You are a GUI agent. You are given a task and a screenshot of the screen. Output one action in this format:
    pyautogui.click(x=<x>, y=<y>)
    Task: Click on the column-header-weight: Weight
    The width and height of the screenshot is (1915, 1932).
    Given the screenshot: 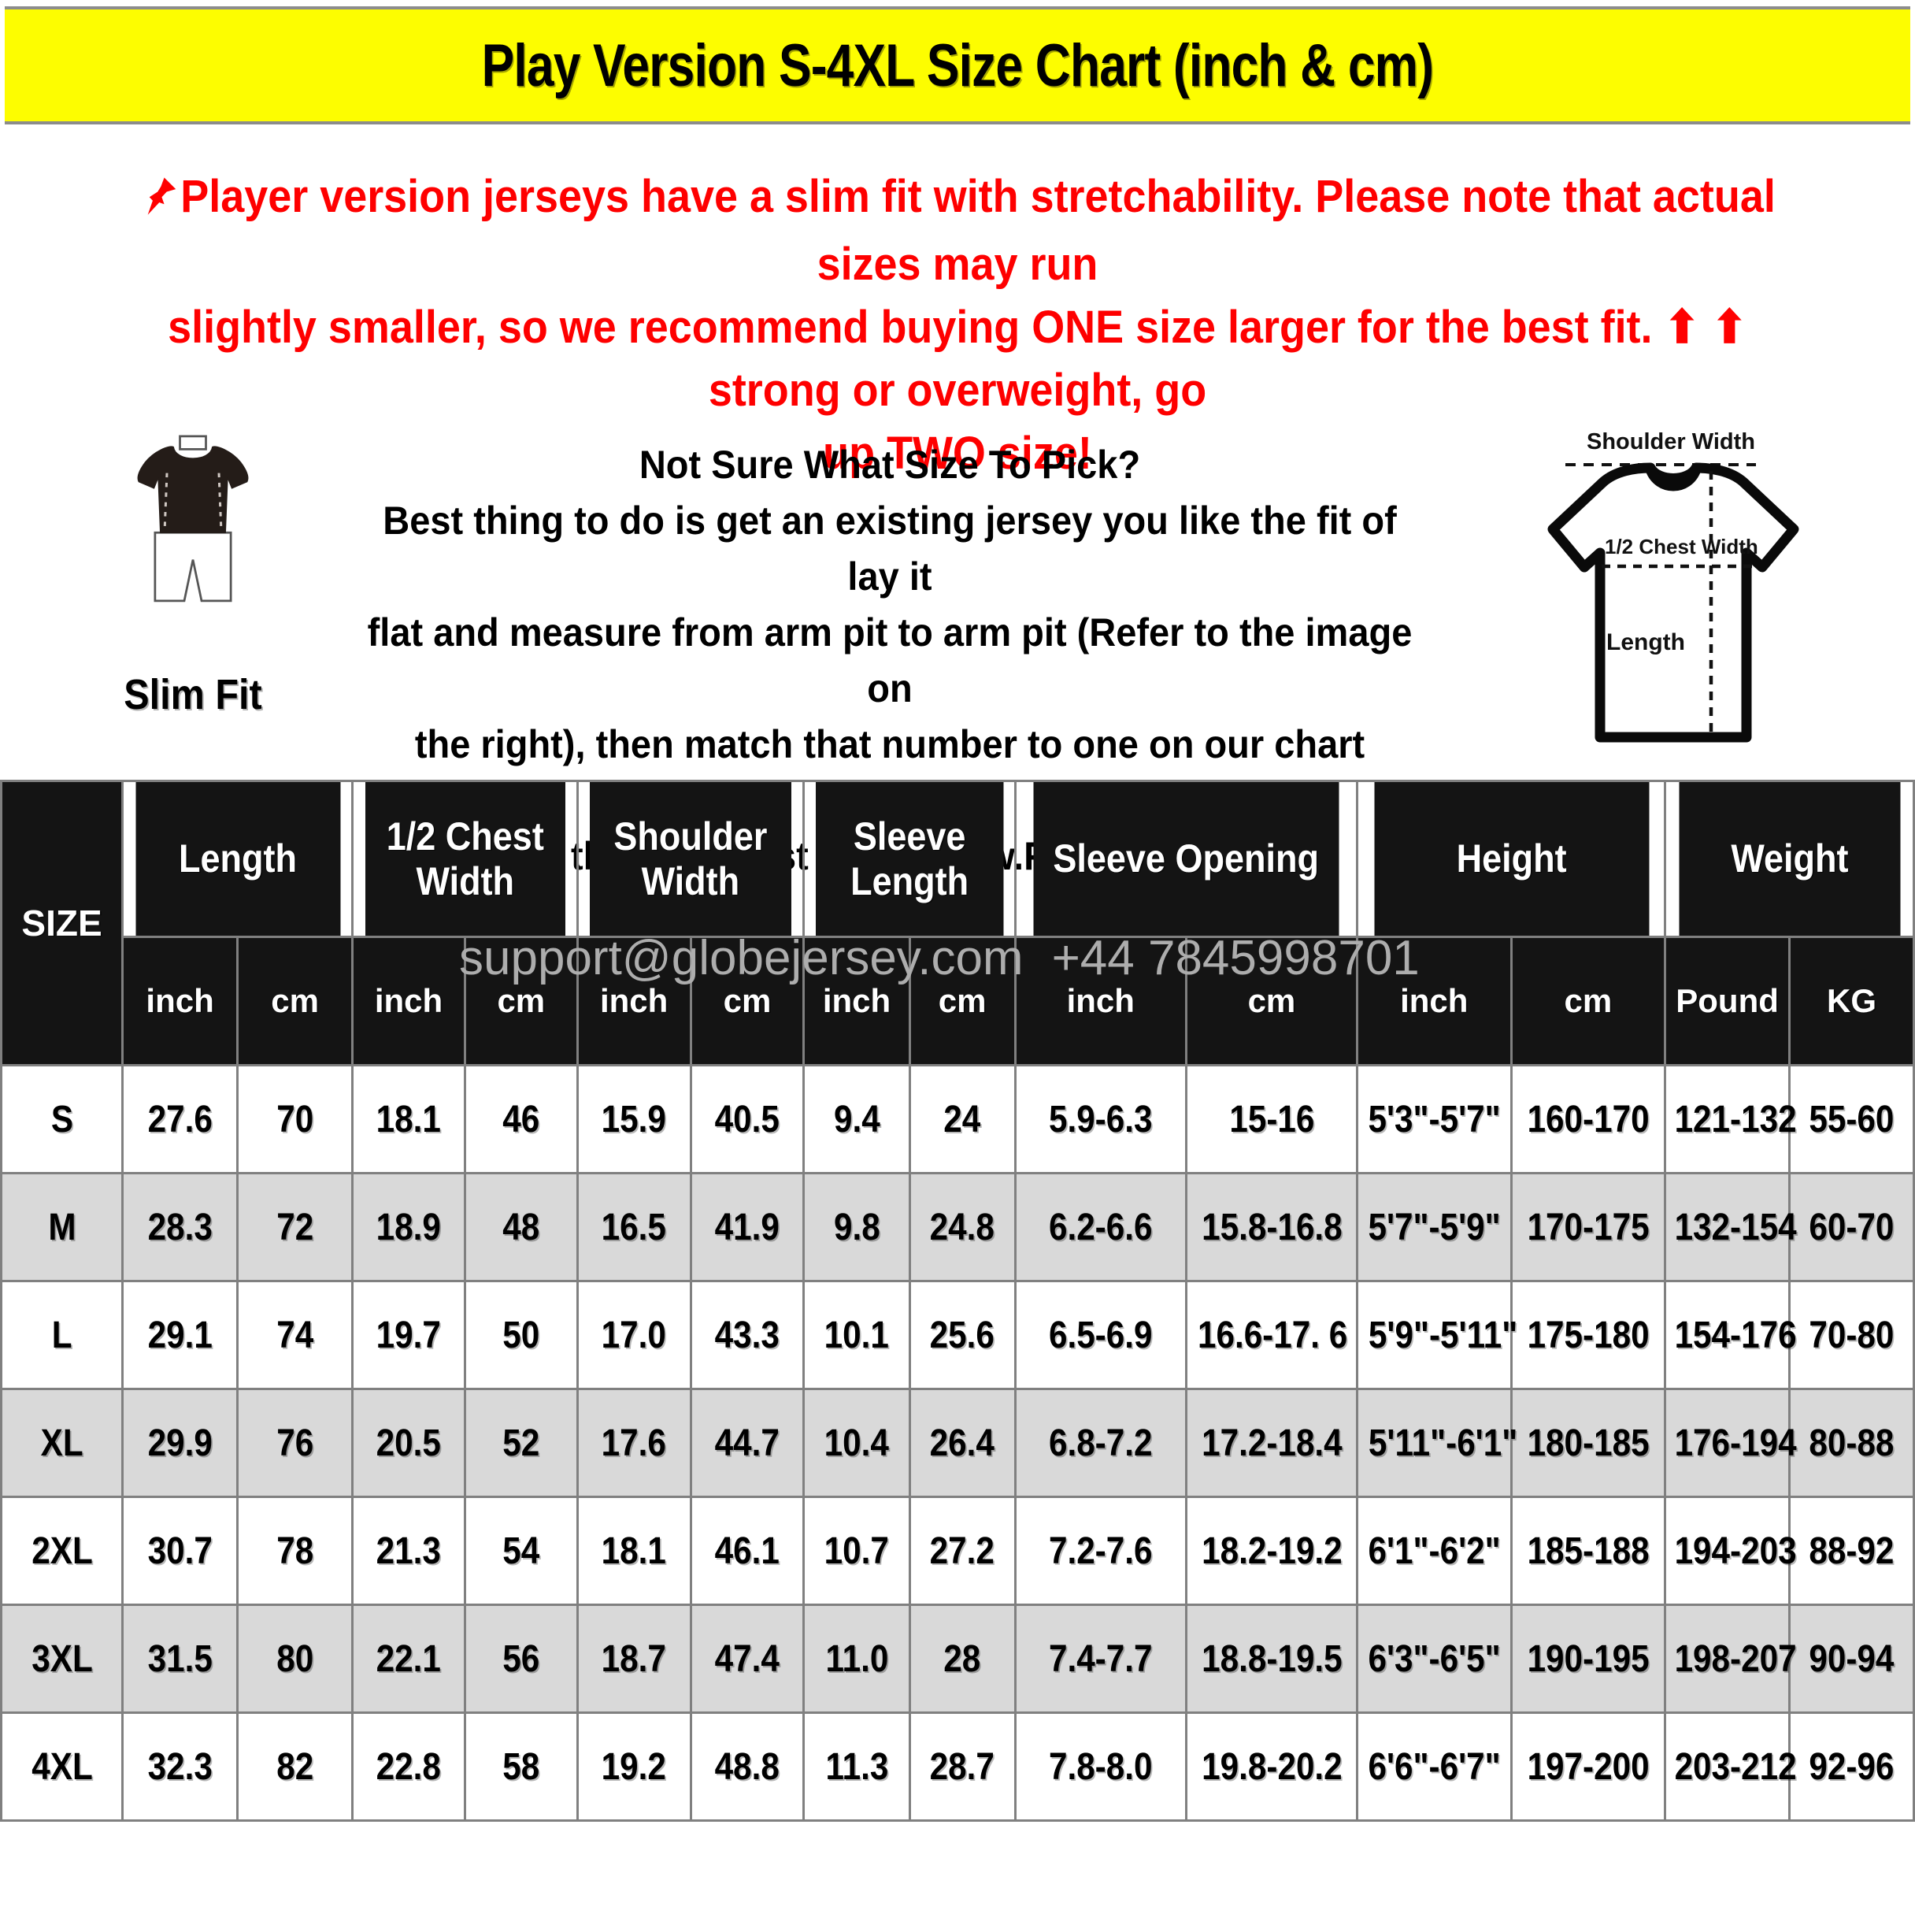 What is the action you would take?
    pyautogui.click(x=1789, y=859)
    